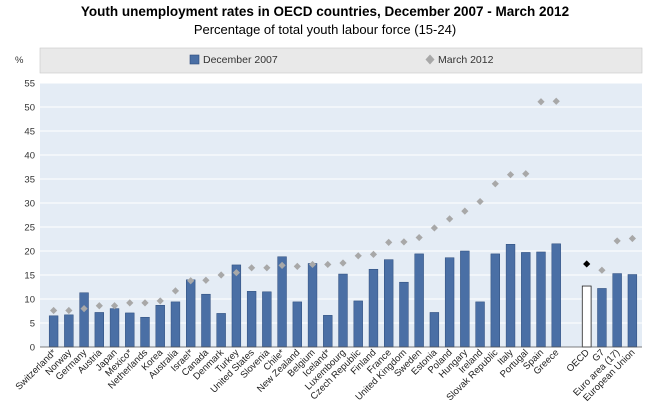 The width and height of the screenshot is (650, 418). I want to click on y-tick-label: 35, so click(29, 180).